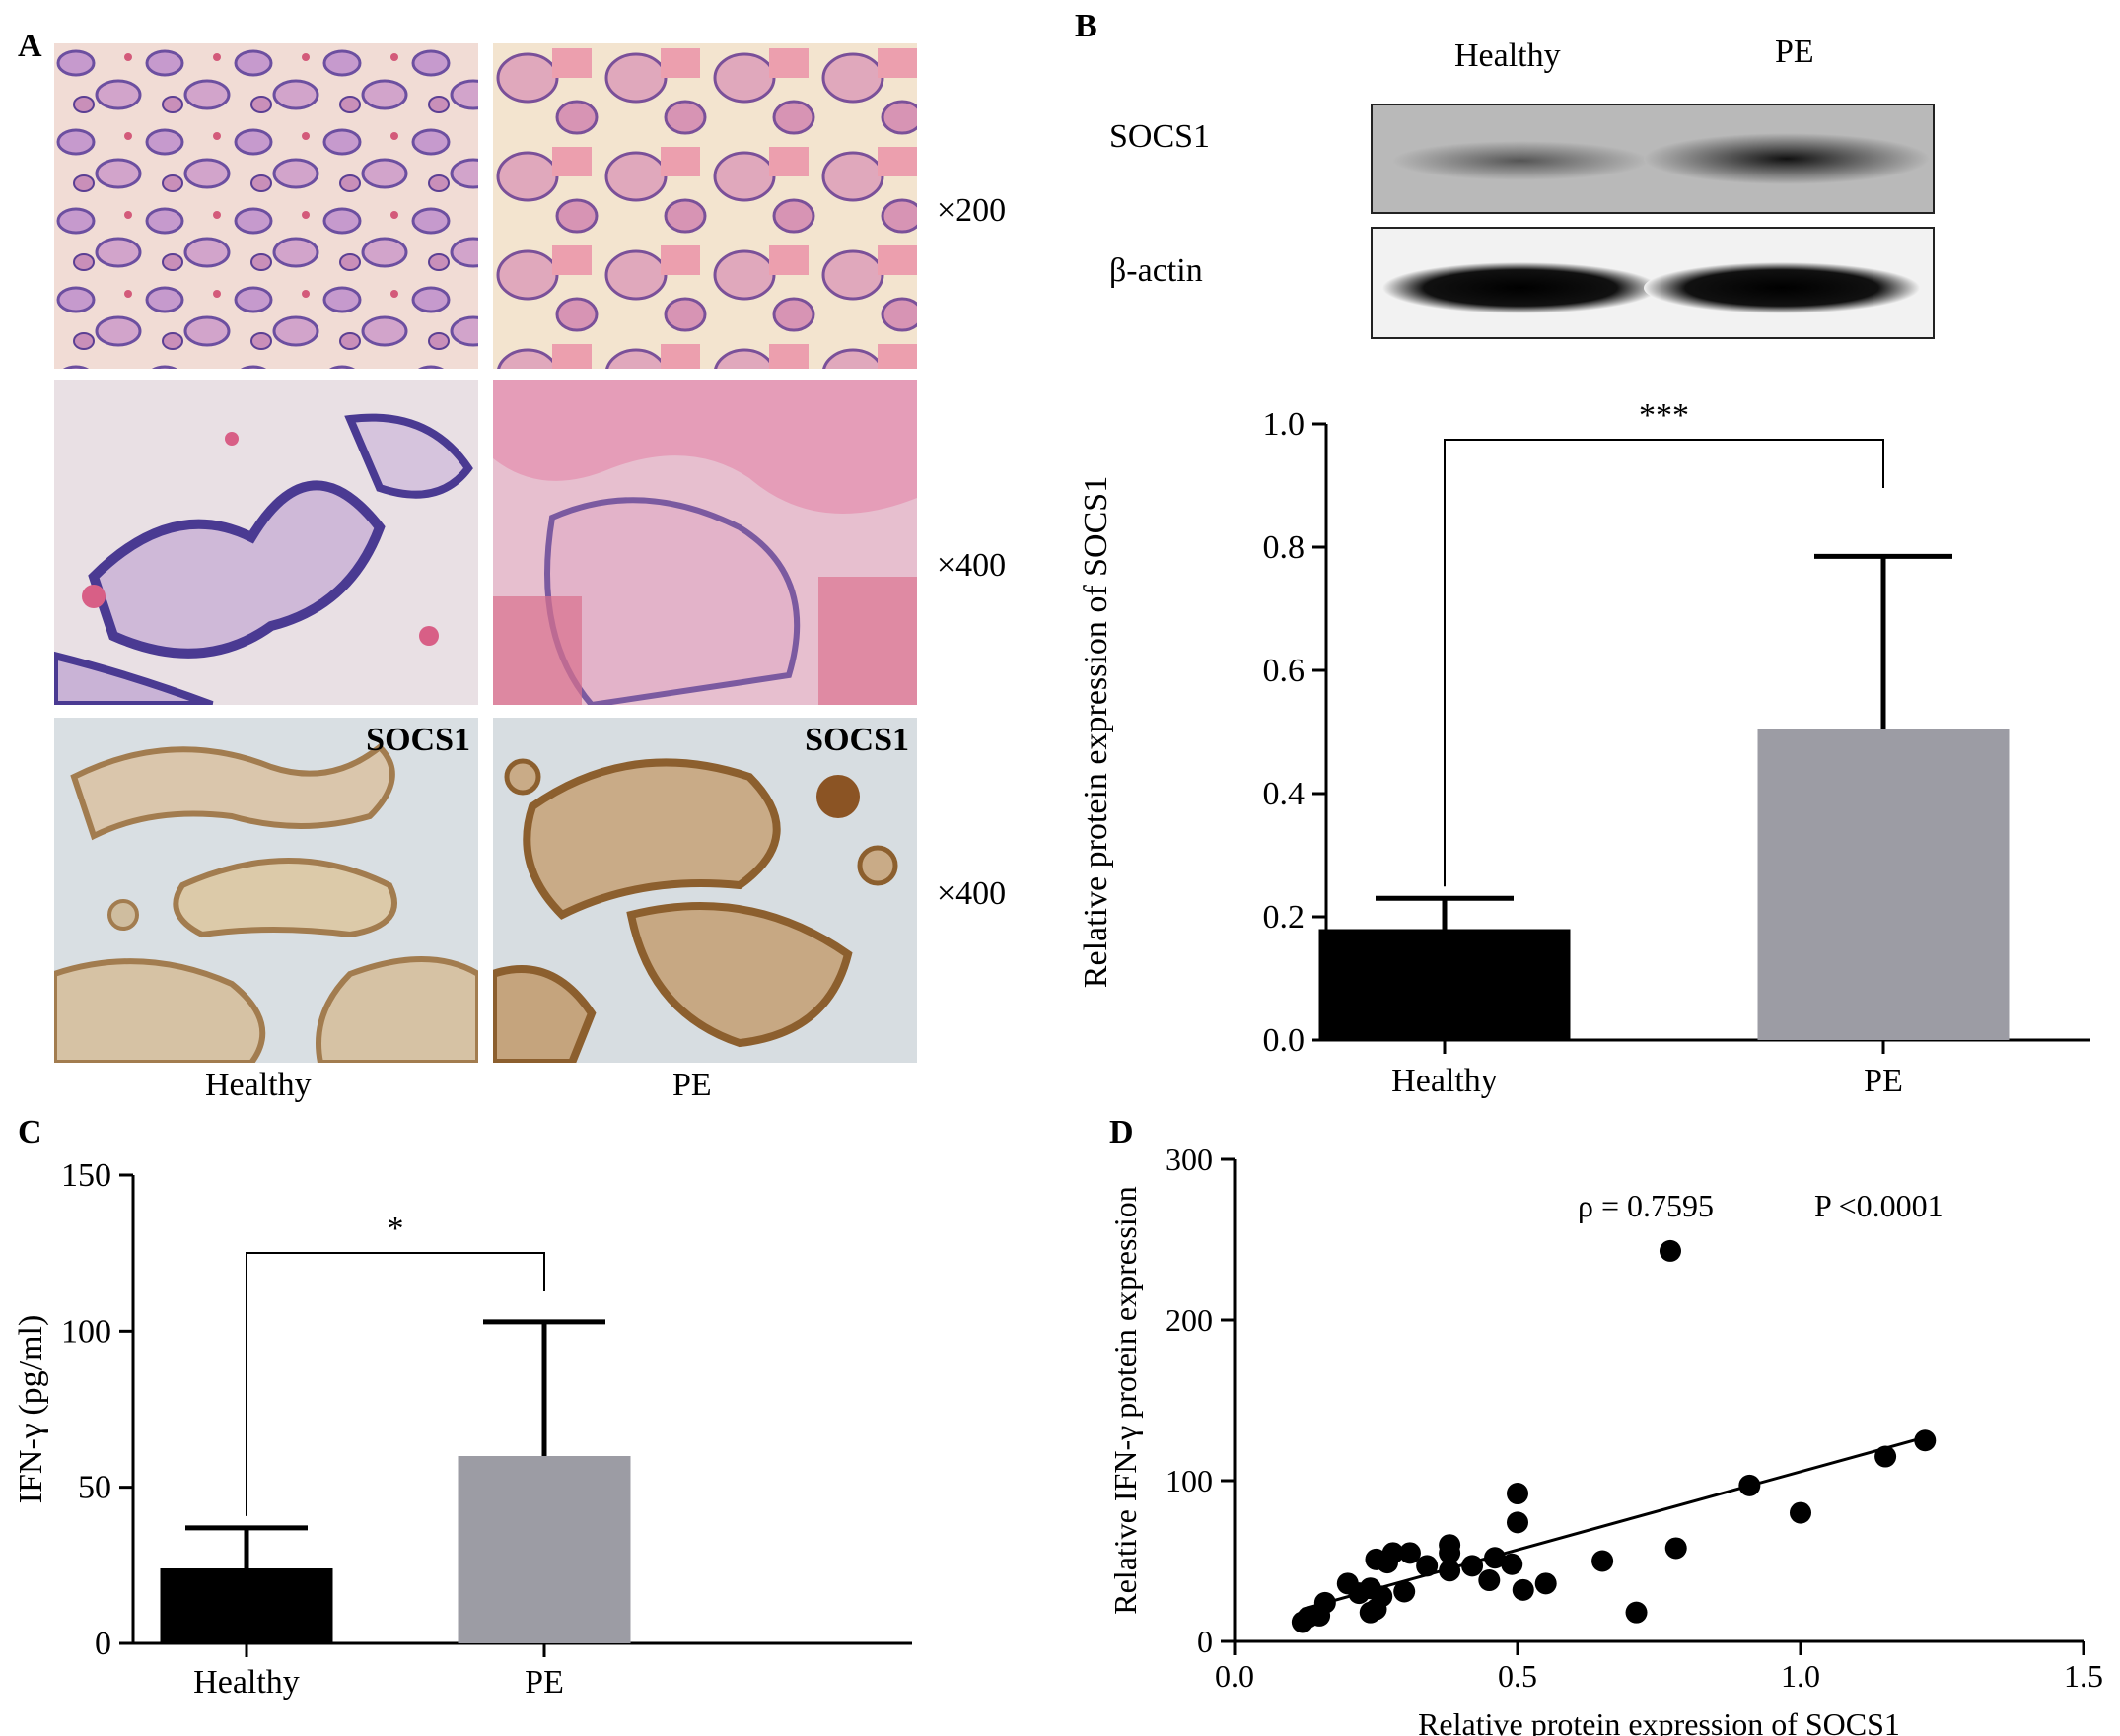 The image size is (2120, 1736). What do you see at coordinates (30, 1132) in the screenshot?
I see `panel-c-label: C` at bounding box center [30, 1132].